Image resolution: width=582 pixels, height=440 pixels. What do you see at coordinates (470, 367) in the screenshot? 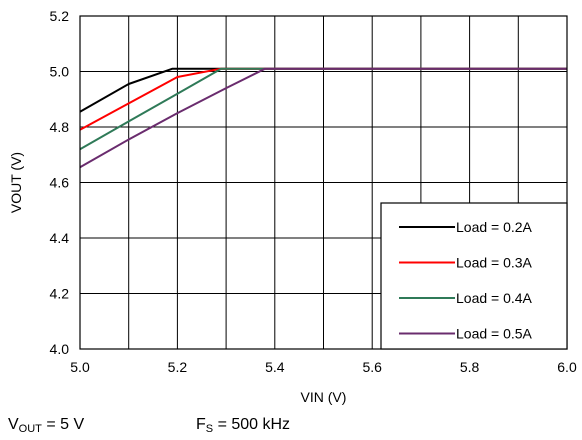
I see `x-tick-label: 5.8` at bounding box center [470, 367].